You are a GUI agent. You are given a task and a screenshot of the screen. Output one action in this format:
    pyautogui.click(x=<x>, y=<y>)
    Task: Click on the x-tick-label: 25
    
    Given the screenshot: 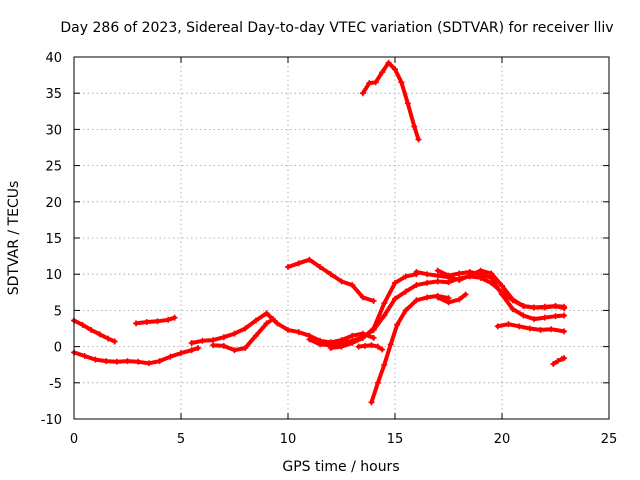 What is the action you would take?
    pyautogui.click(x=609, y=439)
    